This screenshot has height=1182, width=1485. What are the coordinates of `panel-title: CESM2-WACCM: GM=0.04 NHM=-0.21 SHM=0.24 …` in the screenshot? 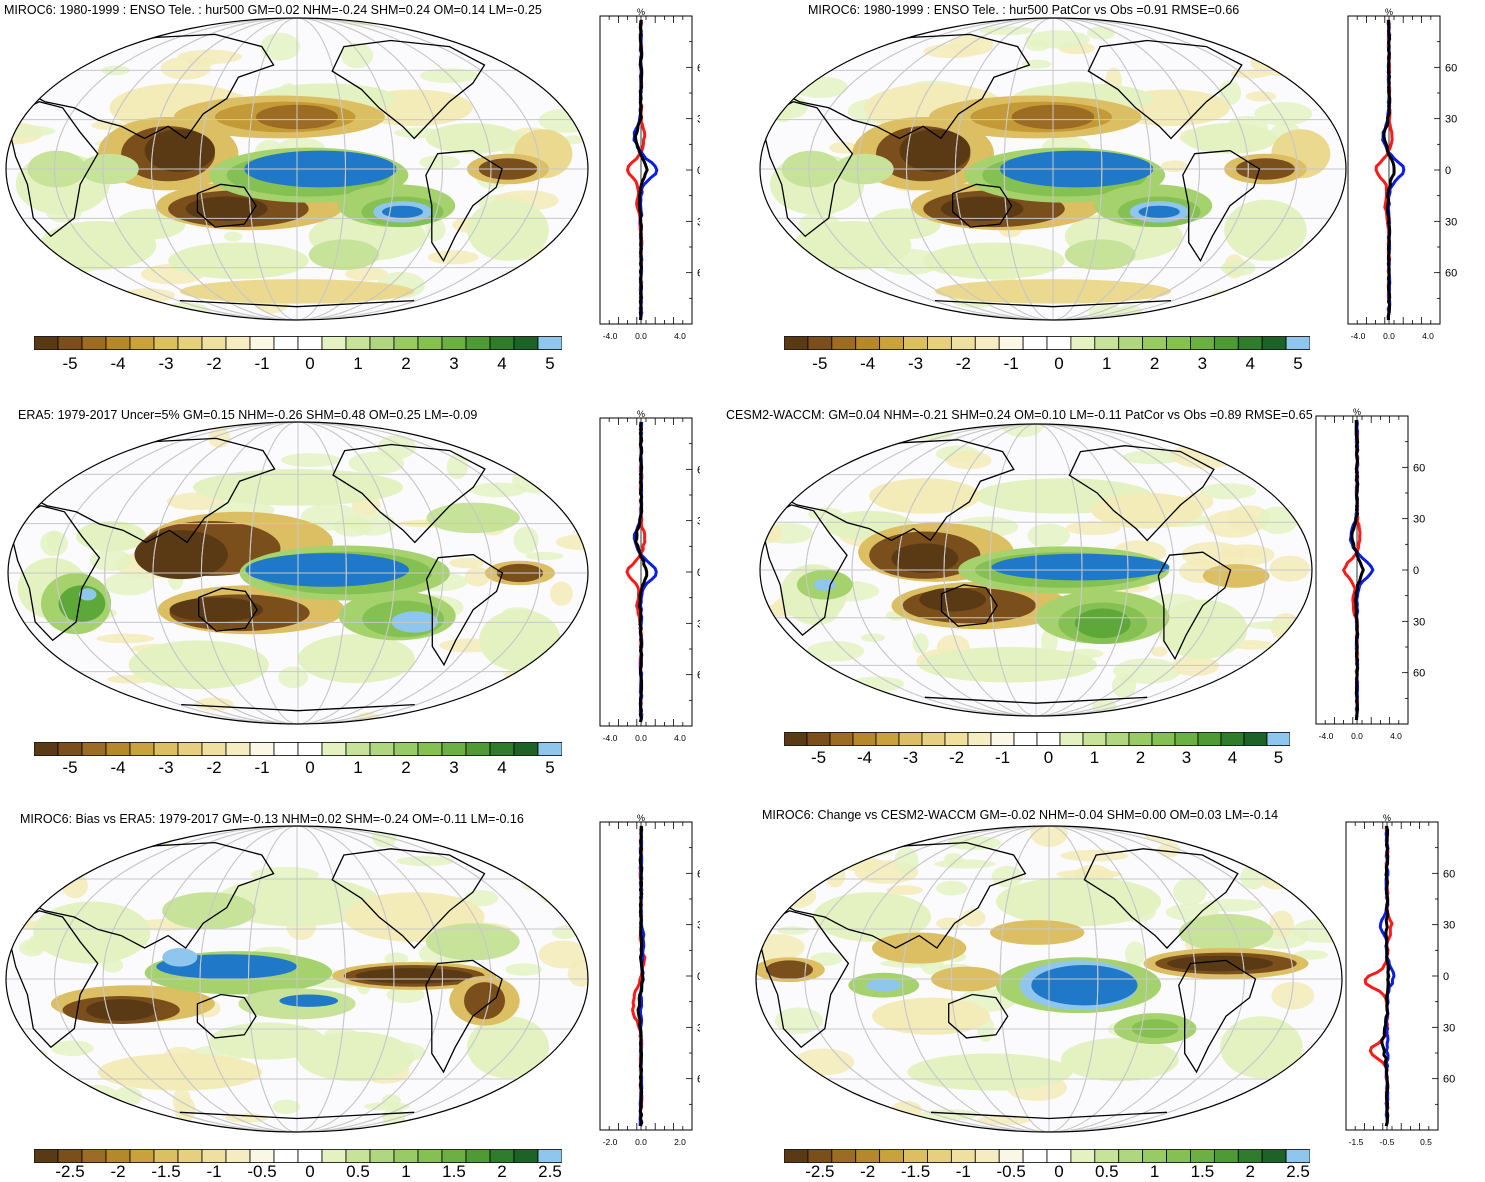 It's located at (1019, 415).